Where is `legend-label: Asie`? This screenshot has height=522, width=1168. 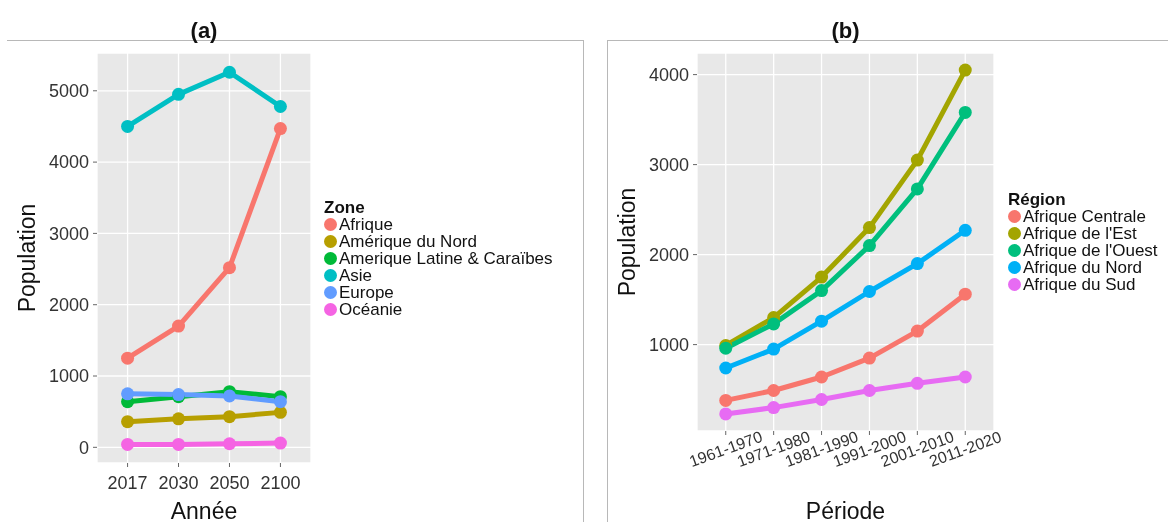
legend-label: Asie is located at coordinates (356, 275).